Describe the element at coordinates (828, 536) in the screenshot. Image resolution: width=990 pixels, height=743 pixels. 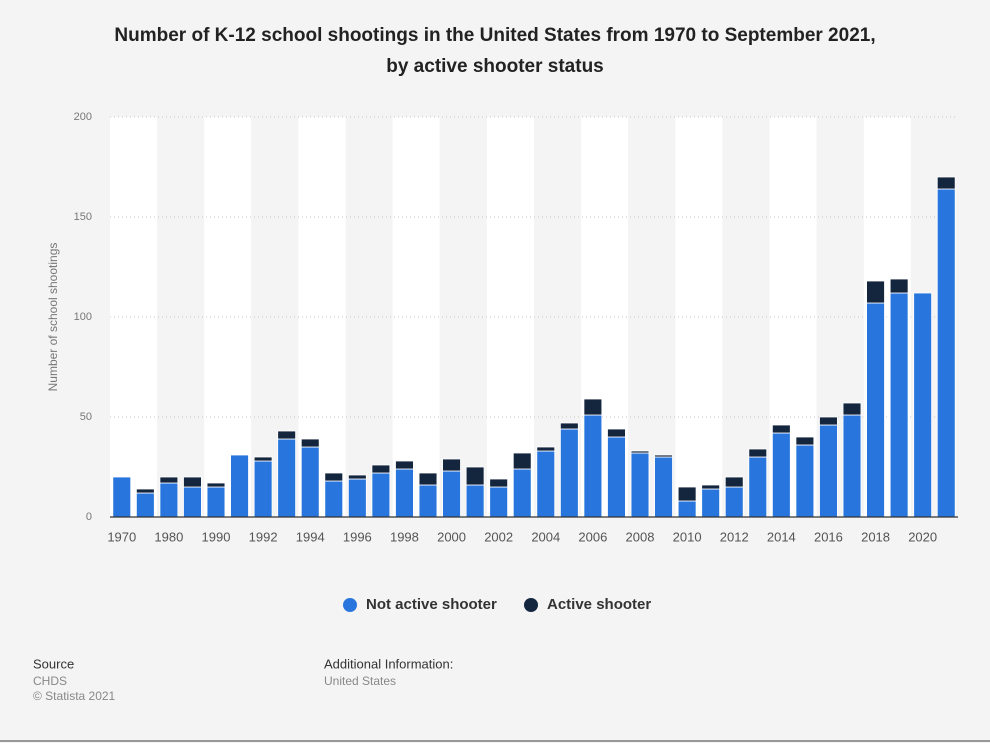
I see `x-tick-label: 2016` at that location.